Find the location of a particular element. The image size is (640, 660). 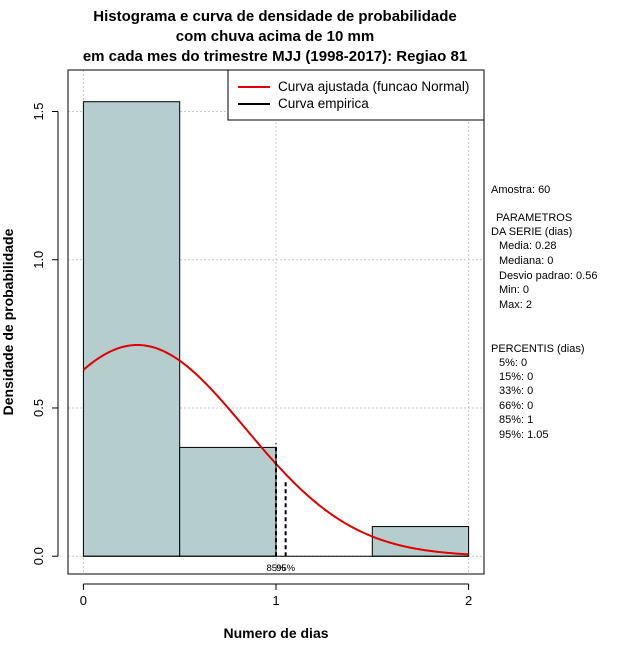

percentil-66: 66%: 0 is located at coordinates (516, 406).